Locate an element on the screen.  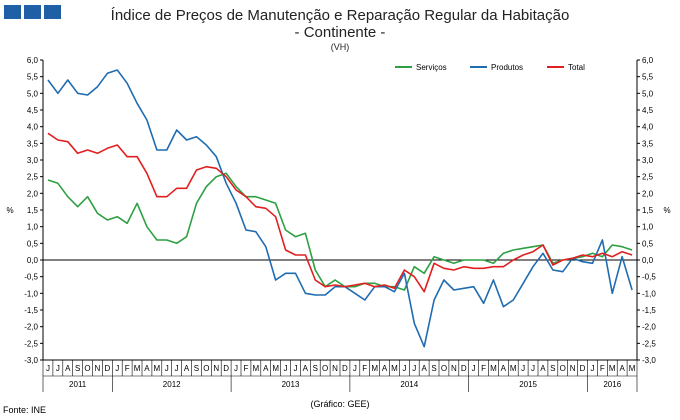
y-axis-label-right: % is located at coordinates (666, 210).